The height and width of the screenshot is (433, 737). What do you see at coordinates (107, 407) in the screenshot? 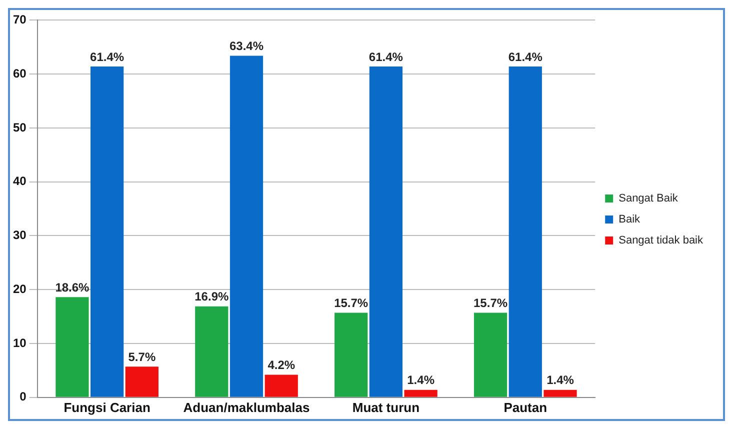
I see `x-tick-label: Fungsi Carian` at bounding box center [107, 407].